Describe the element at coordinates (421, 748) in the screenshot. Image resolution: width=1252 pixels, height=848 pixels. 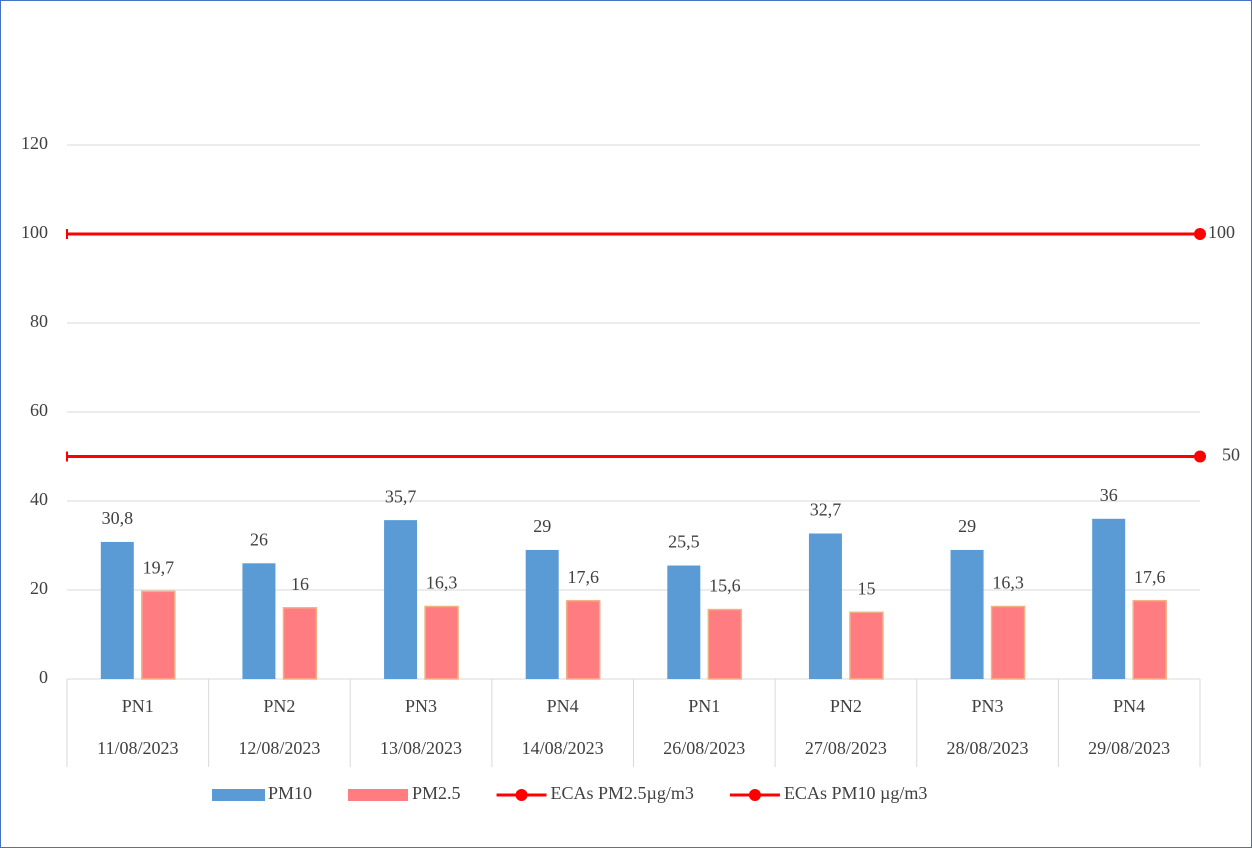
I see `x-tick-date: 13/08/2023` at that location.